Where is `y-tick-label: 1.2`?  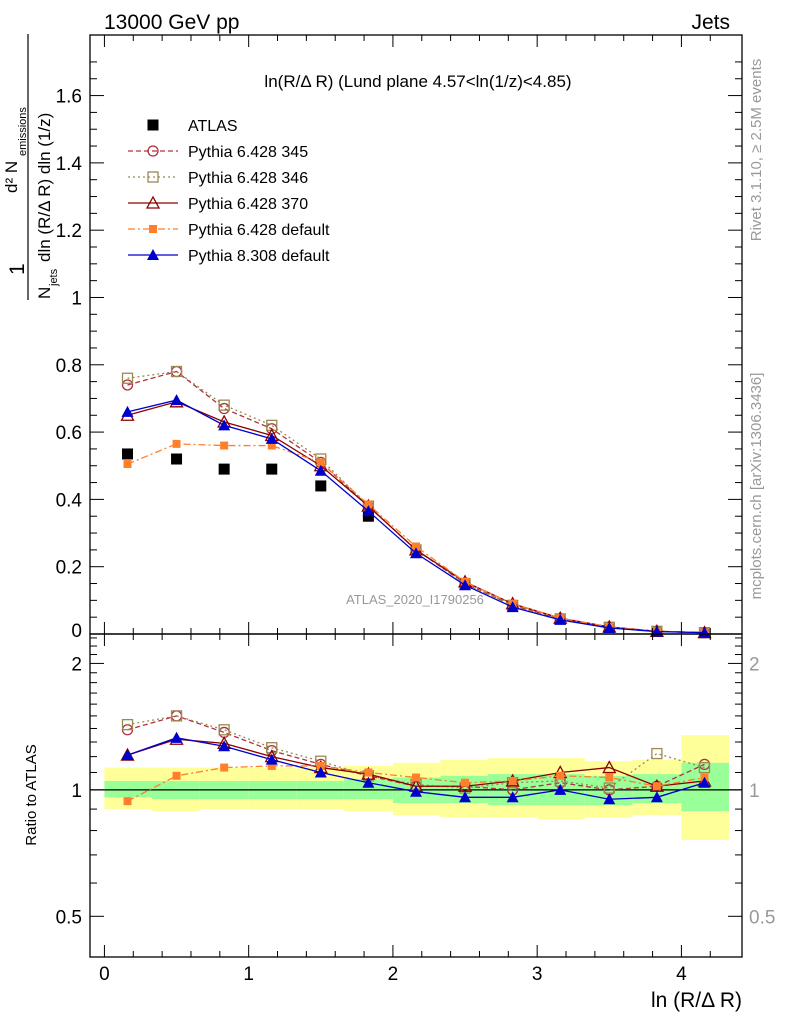 y-tick-label: 1.2 is located at coordinates (69, 231).